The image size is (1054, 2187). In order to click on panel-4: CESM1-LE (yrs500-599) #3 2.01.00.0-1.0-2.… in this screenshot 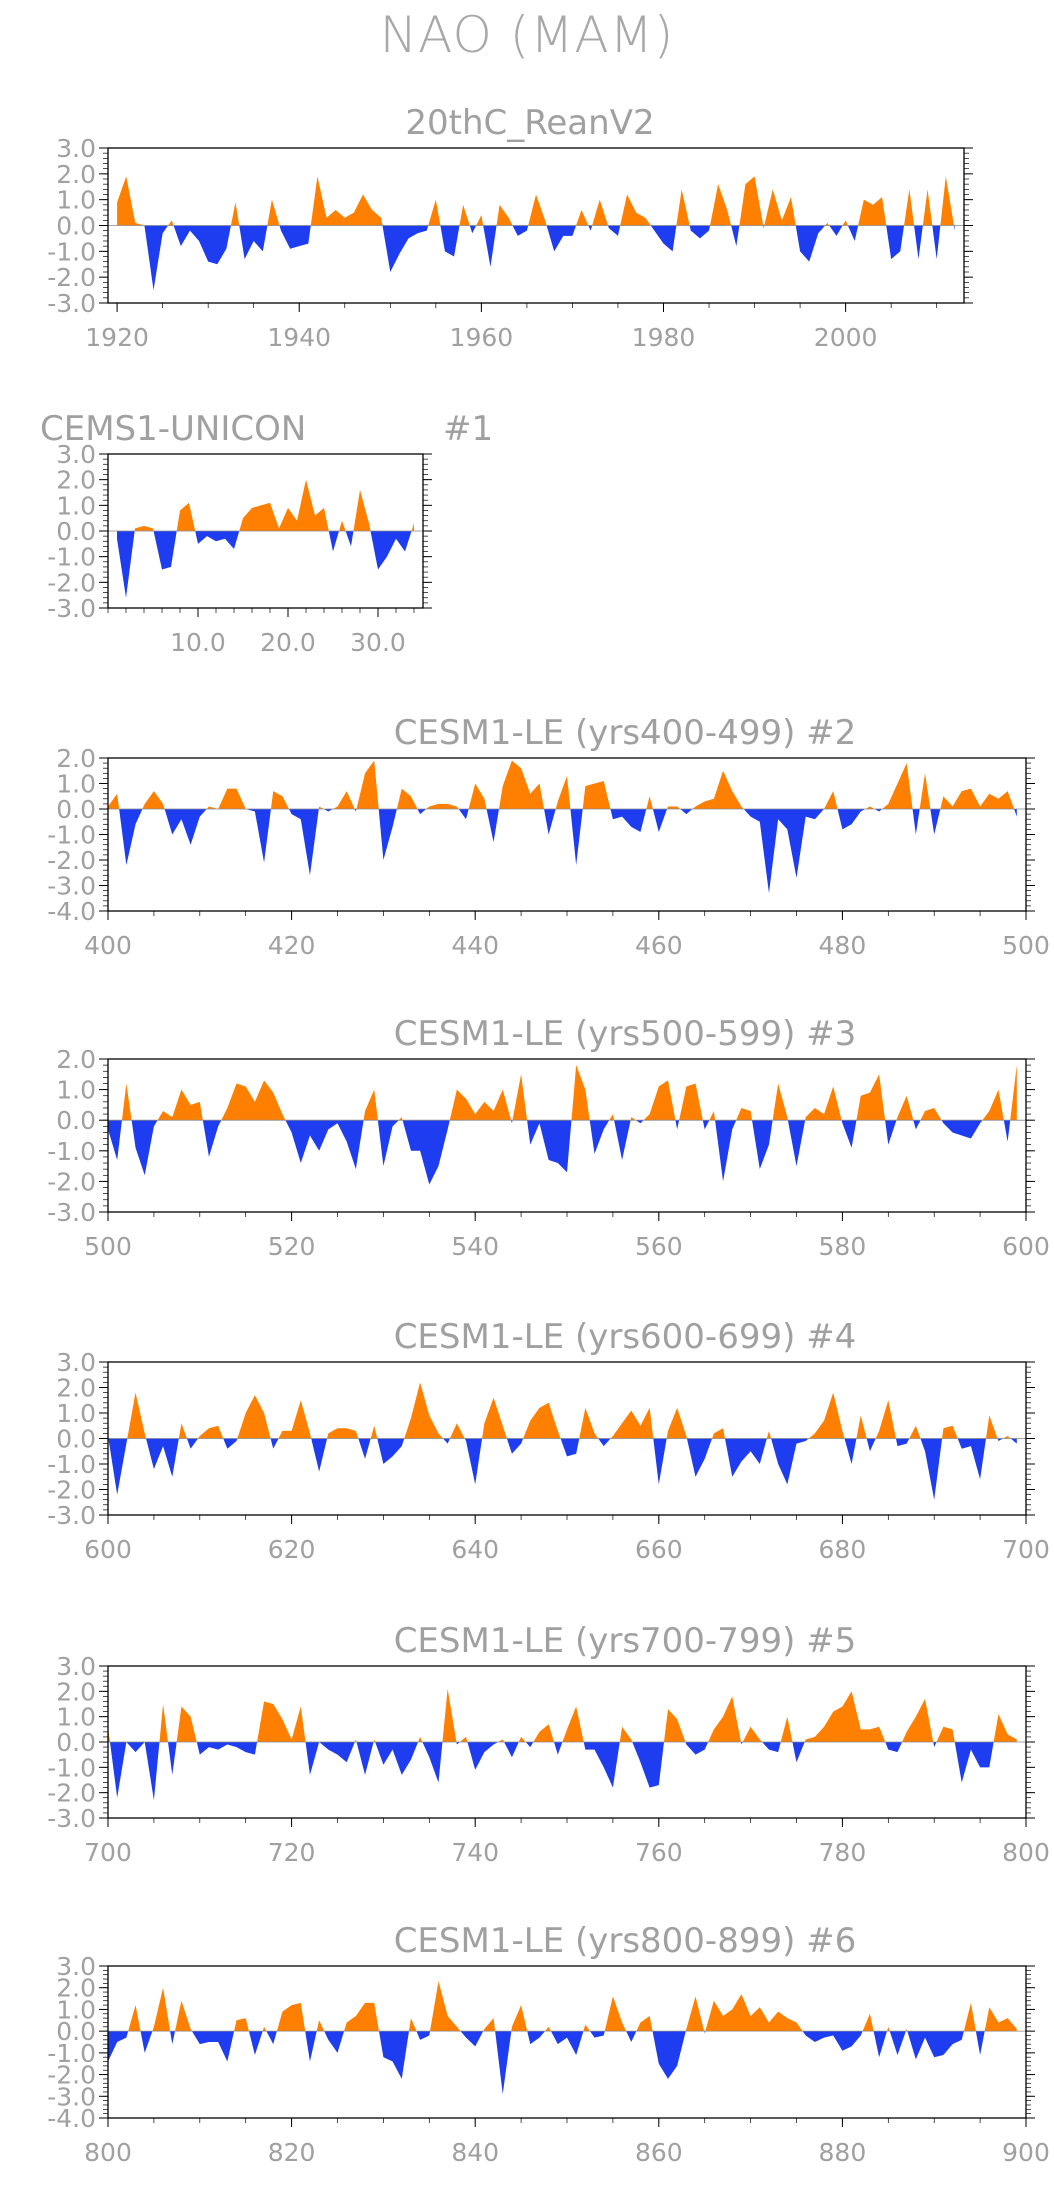, I will do `click(548, 1137)`.